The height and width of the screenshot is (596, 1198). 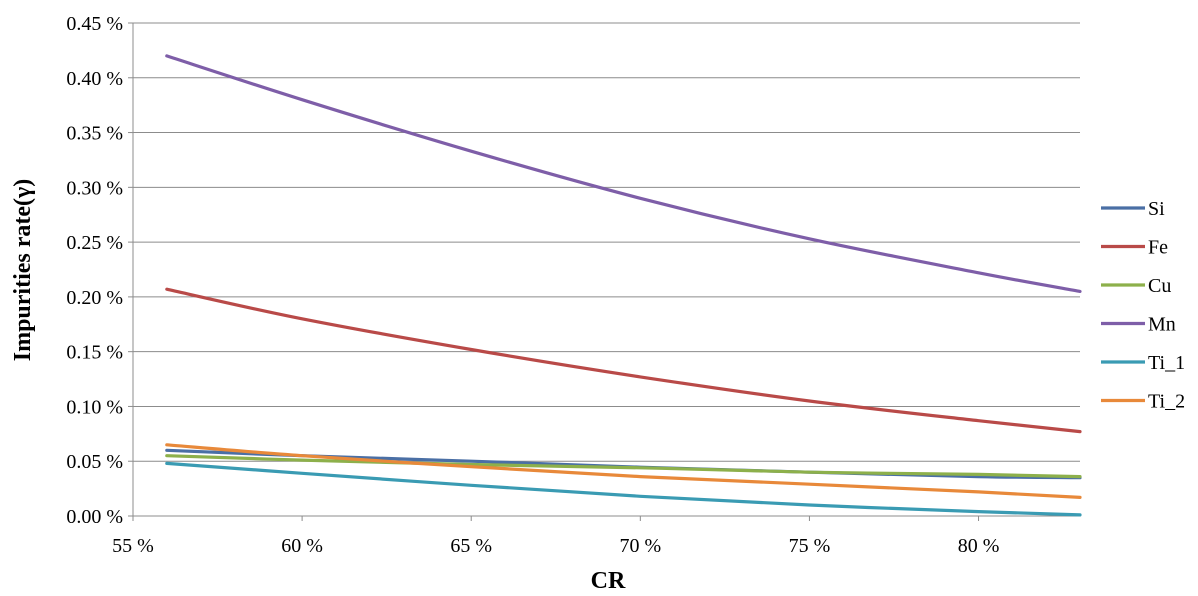 What do you see at coordinates (94, 517) in the screenshot?
I see `y-tick-label: 0.00 %` at bounding box center [94, 517].